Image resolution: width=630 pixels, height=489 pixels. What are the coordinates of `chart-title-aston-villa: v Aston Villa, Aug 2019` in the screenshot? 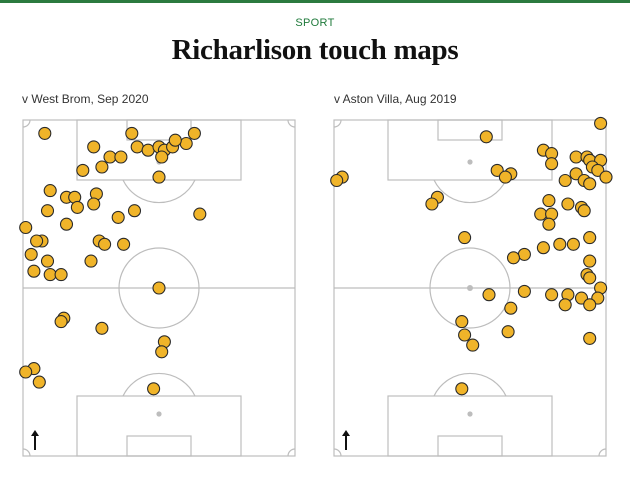 It's located at (395, 99).